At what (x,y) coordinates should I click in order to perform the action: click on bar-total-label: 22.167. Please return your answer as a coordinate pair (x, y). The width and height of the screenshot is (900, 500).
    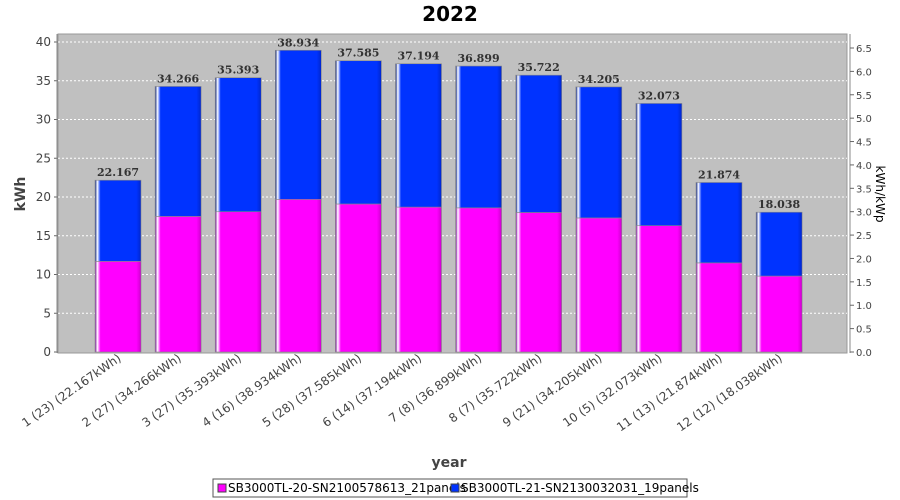
    Looking at the image, I should click on (118, 172).